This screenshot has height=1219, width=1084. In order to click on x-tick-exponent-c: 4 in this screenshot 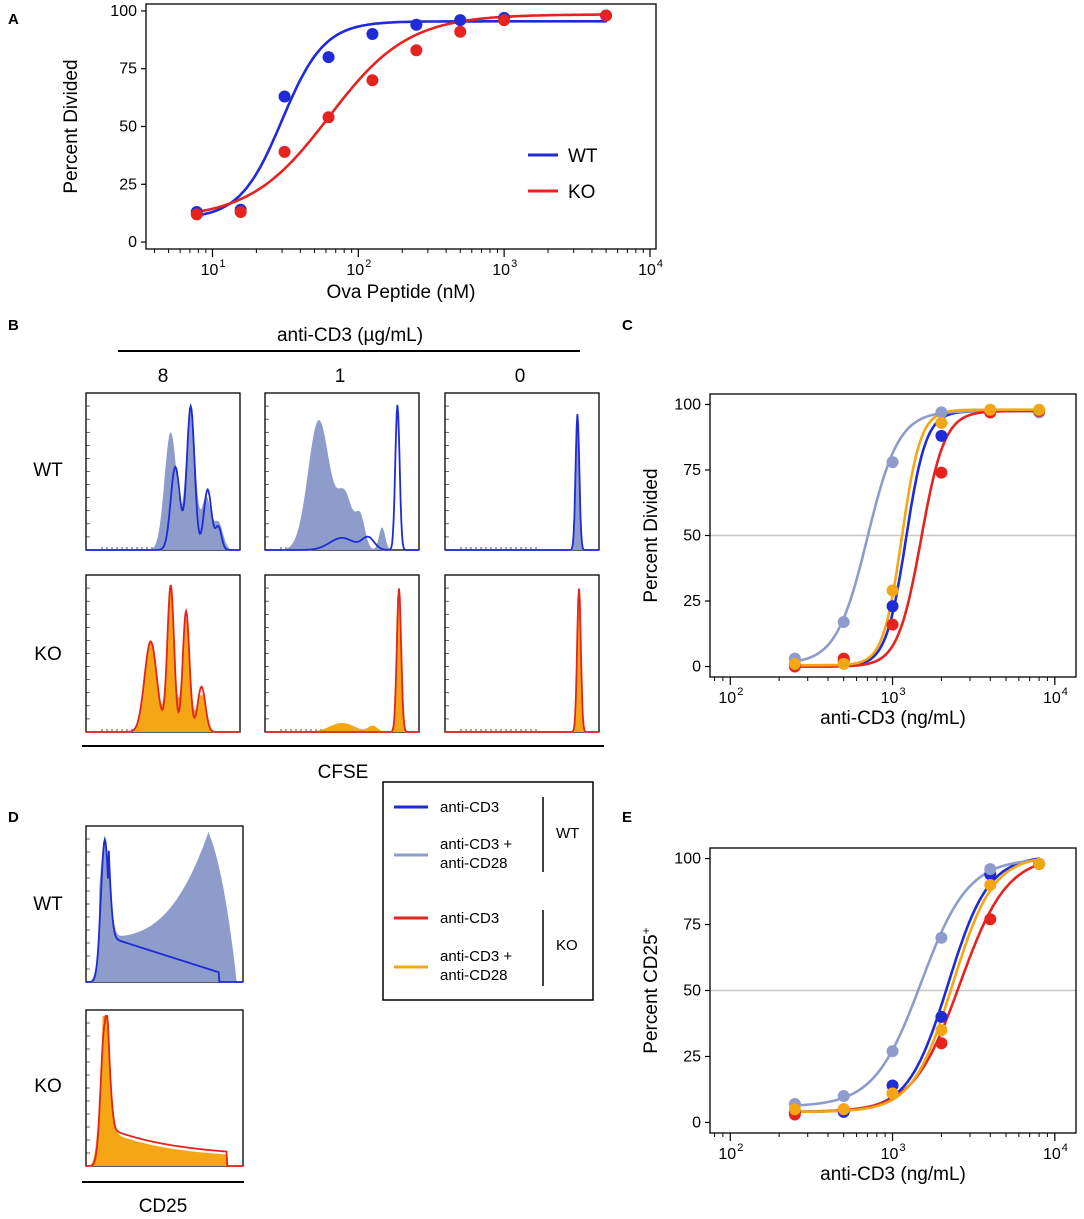, I will do `click(1065, 692)`.